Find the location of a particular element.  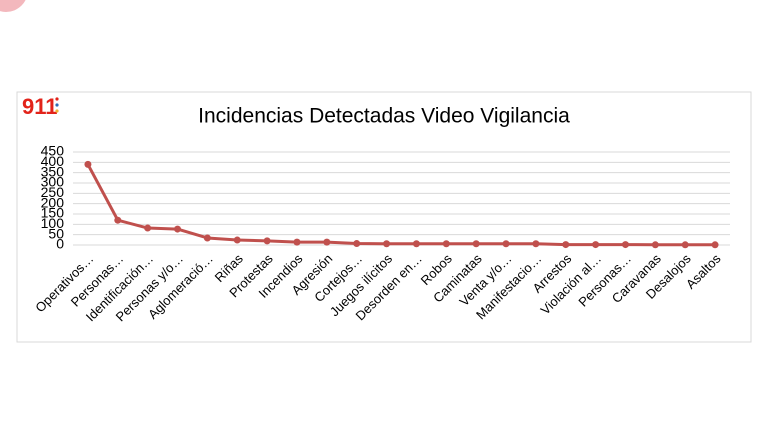

y-tick-label: 300 is located at coordinates (53, 182).